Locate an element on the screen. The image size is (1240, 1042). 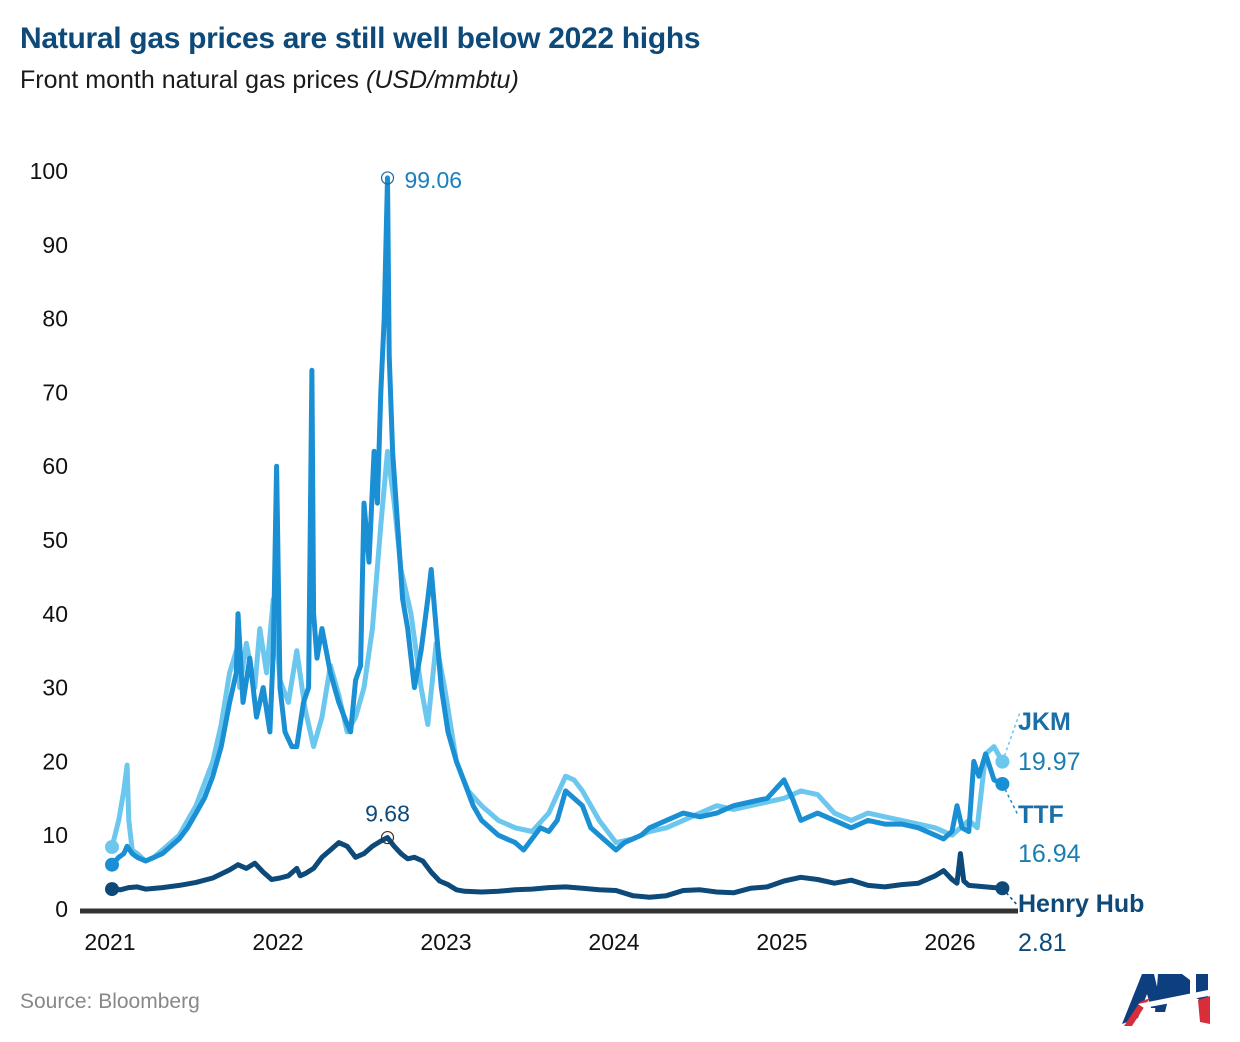
logo-white-stripe is located at coordinates (1173, 999).